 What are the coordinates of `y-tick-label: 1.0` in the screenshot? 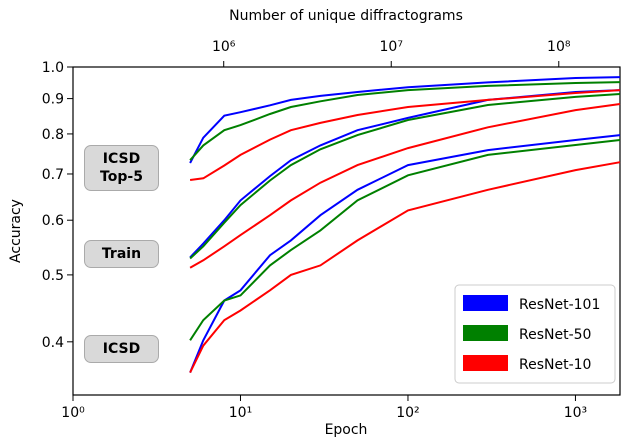 It's located at (53, 68).